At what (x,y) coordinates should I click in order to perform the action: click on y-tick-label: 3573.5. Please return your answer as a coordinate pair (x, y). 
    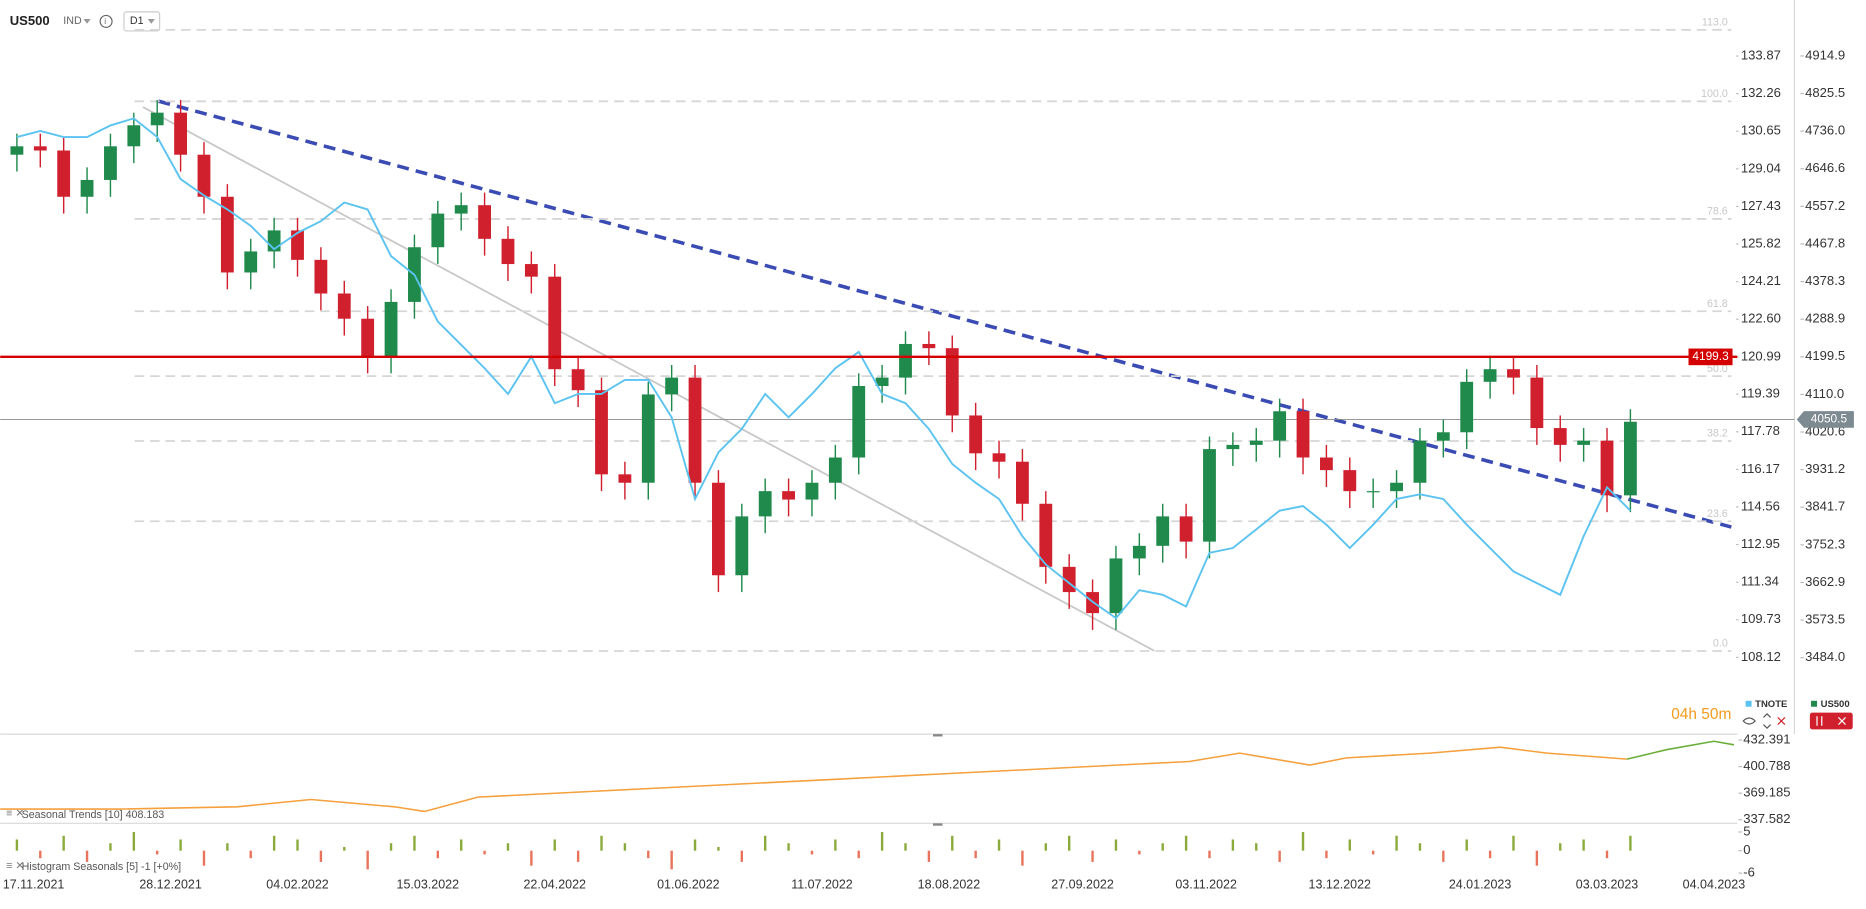
    Looking at the image, I should click on (1825, 619).